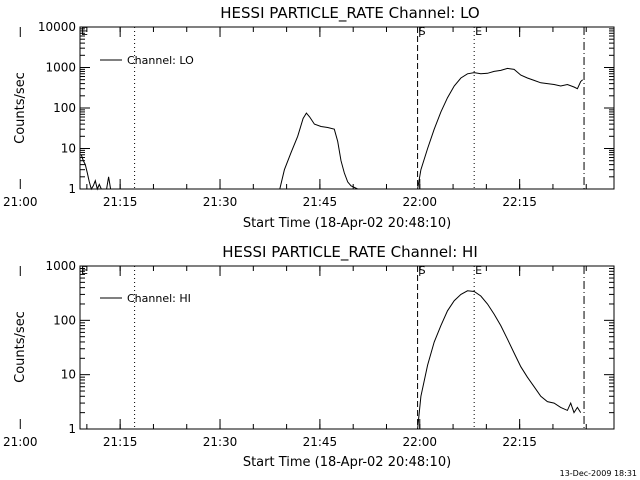 The height and width of the screenshot is (480, 640). I want to click on legend: Channel: HI, so click(145, 298).